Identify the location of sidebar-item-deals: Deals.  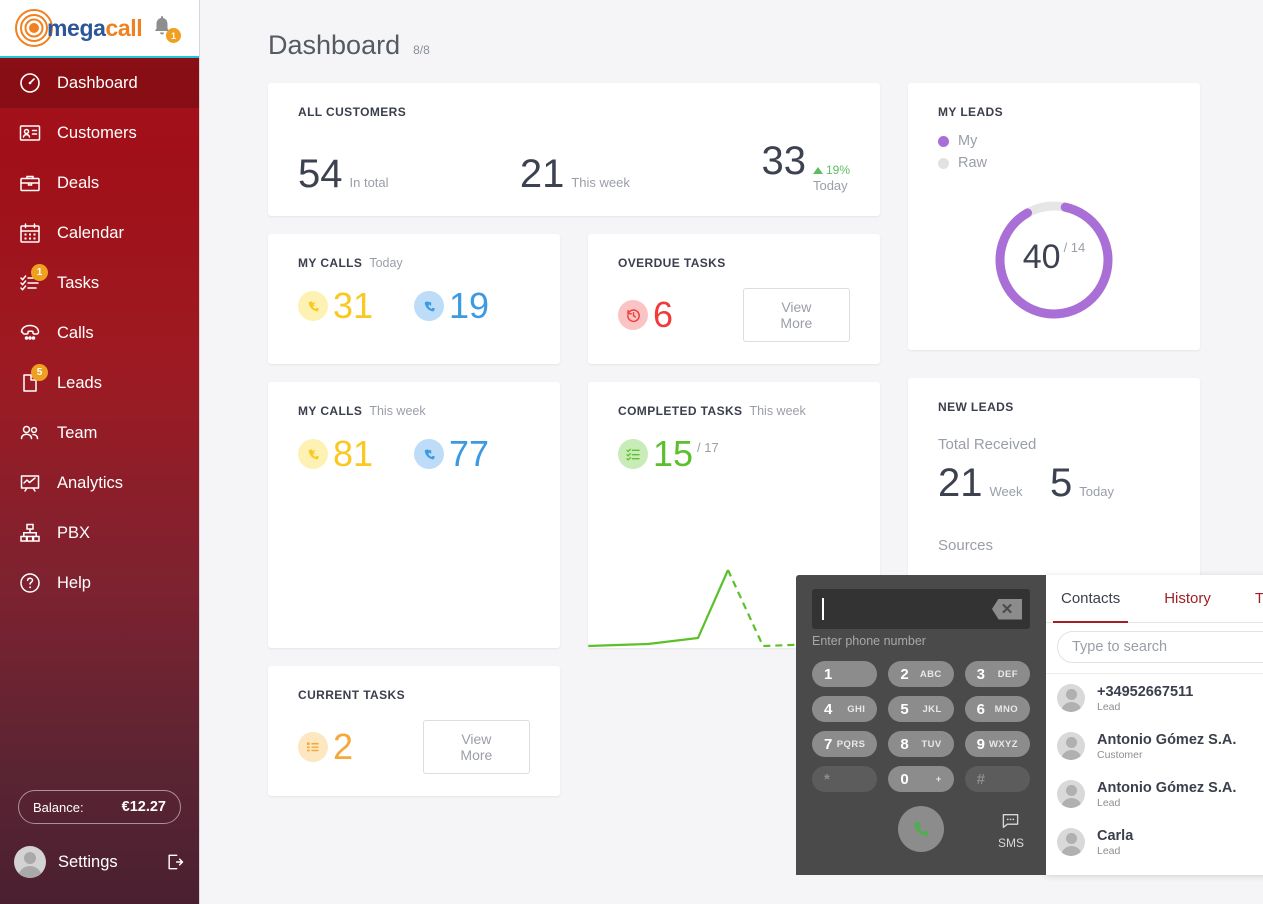
(99, 183).